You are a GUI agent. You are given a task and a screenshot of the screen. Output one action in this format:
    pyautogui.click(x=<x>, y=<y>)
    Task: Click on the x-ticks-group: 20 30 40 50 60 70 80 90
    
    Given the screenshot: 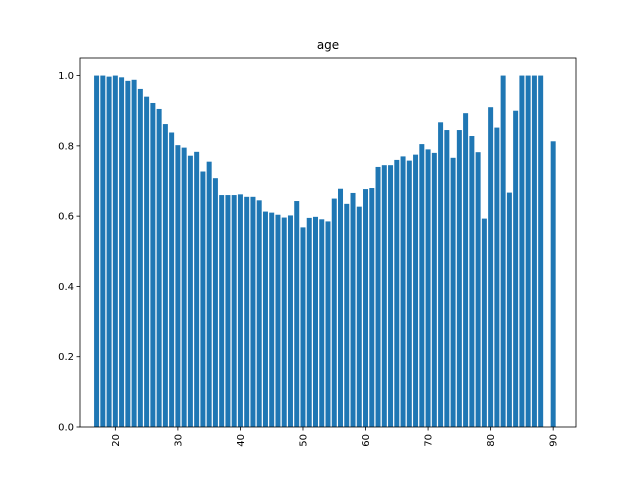 What is the action you would take?
    pyautogui.click(x=335, y=437)
    